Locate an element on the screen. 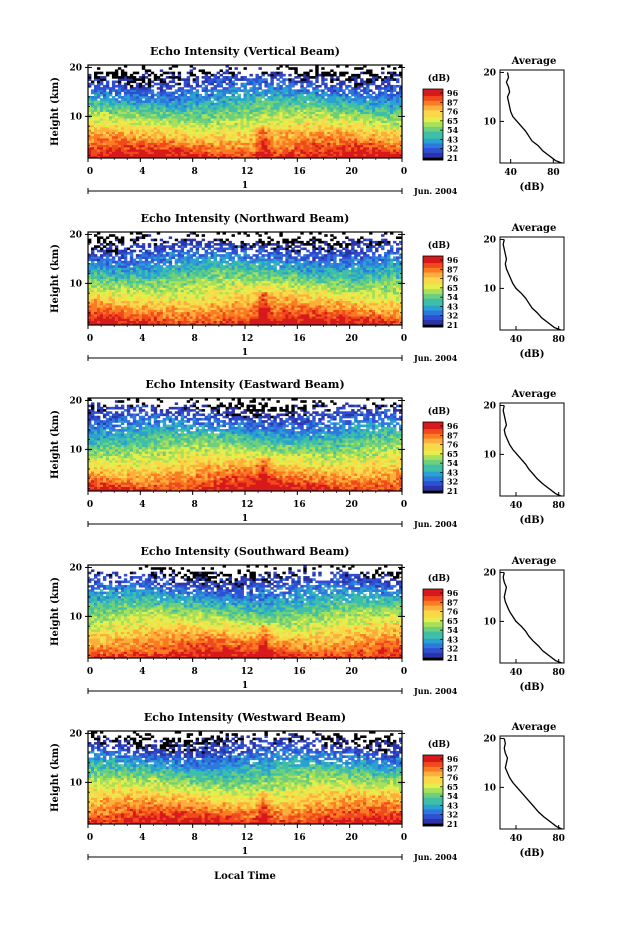 This screenshot has height=933, width=618. x-tick-label: 0 is located at coordinates (404, 172).